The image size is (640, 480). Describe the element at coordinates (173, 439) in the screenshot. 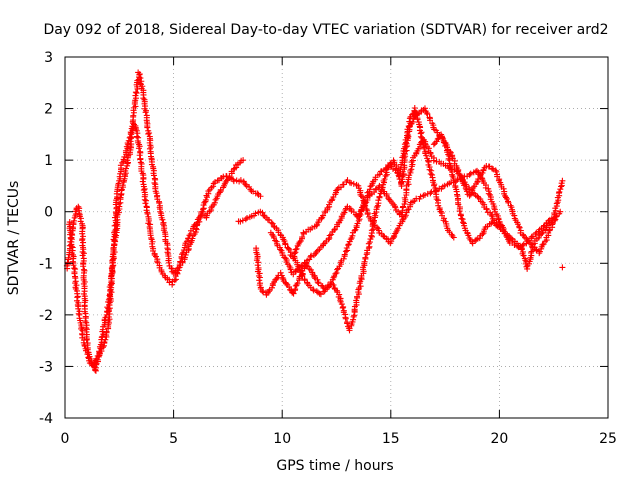

I see `x-tick-label: 5` at that location.